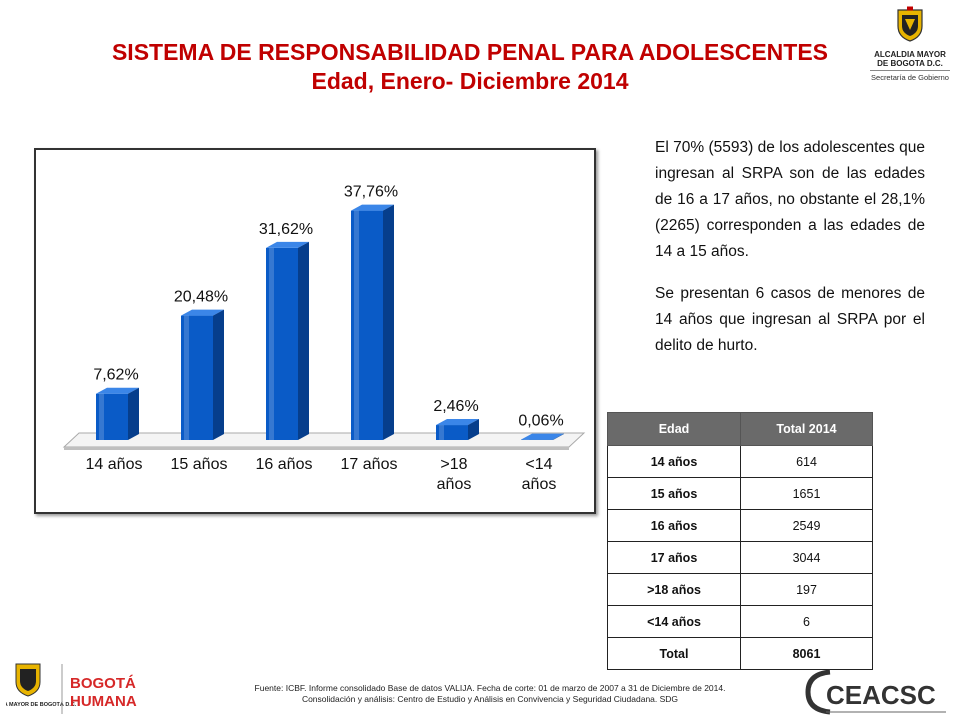 This screenshot has width=960, height=720. Describe the element at coordinates (806, 461) in the screenshot. I see `table-cell-total: 614` at that location.